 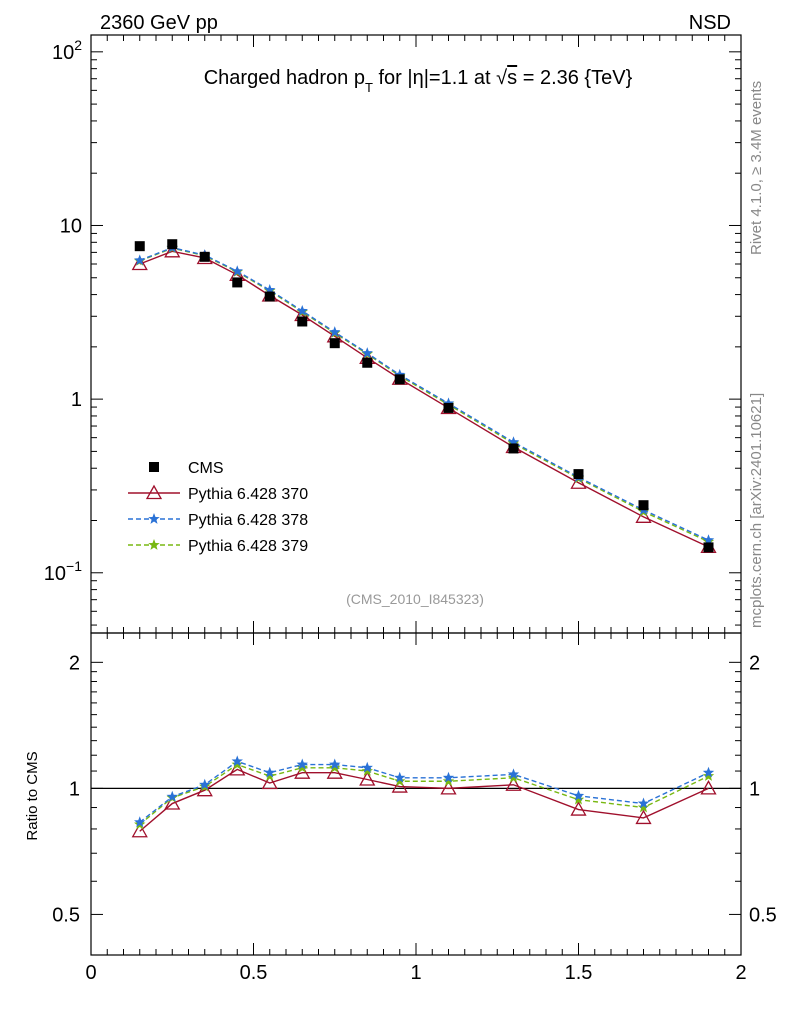 I want to click on ratio-ylabel: Ratio to CMS, so click(x=32, y=795).